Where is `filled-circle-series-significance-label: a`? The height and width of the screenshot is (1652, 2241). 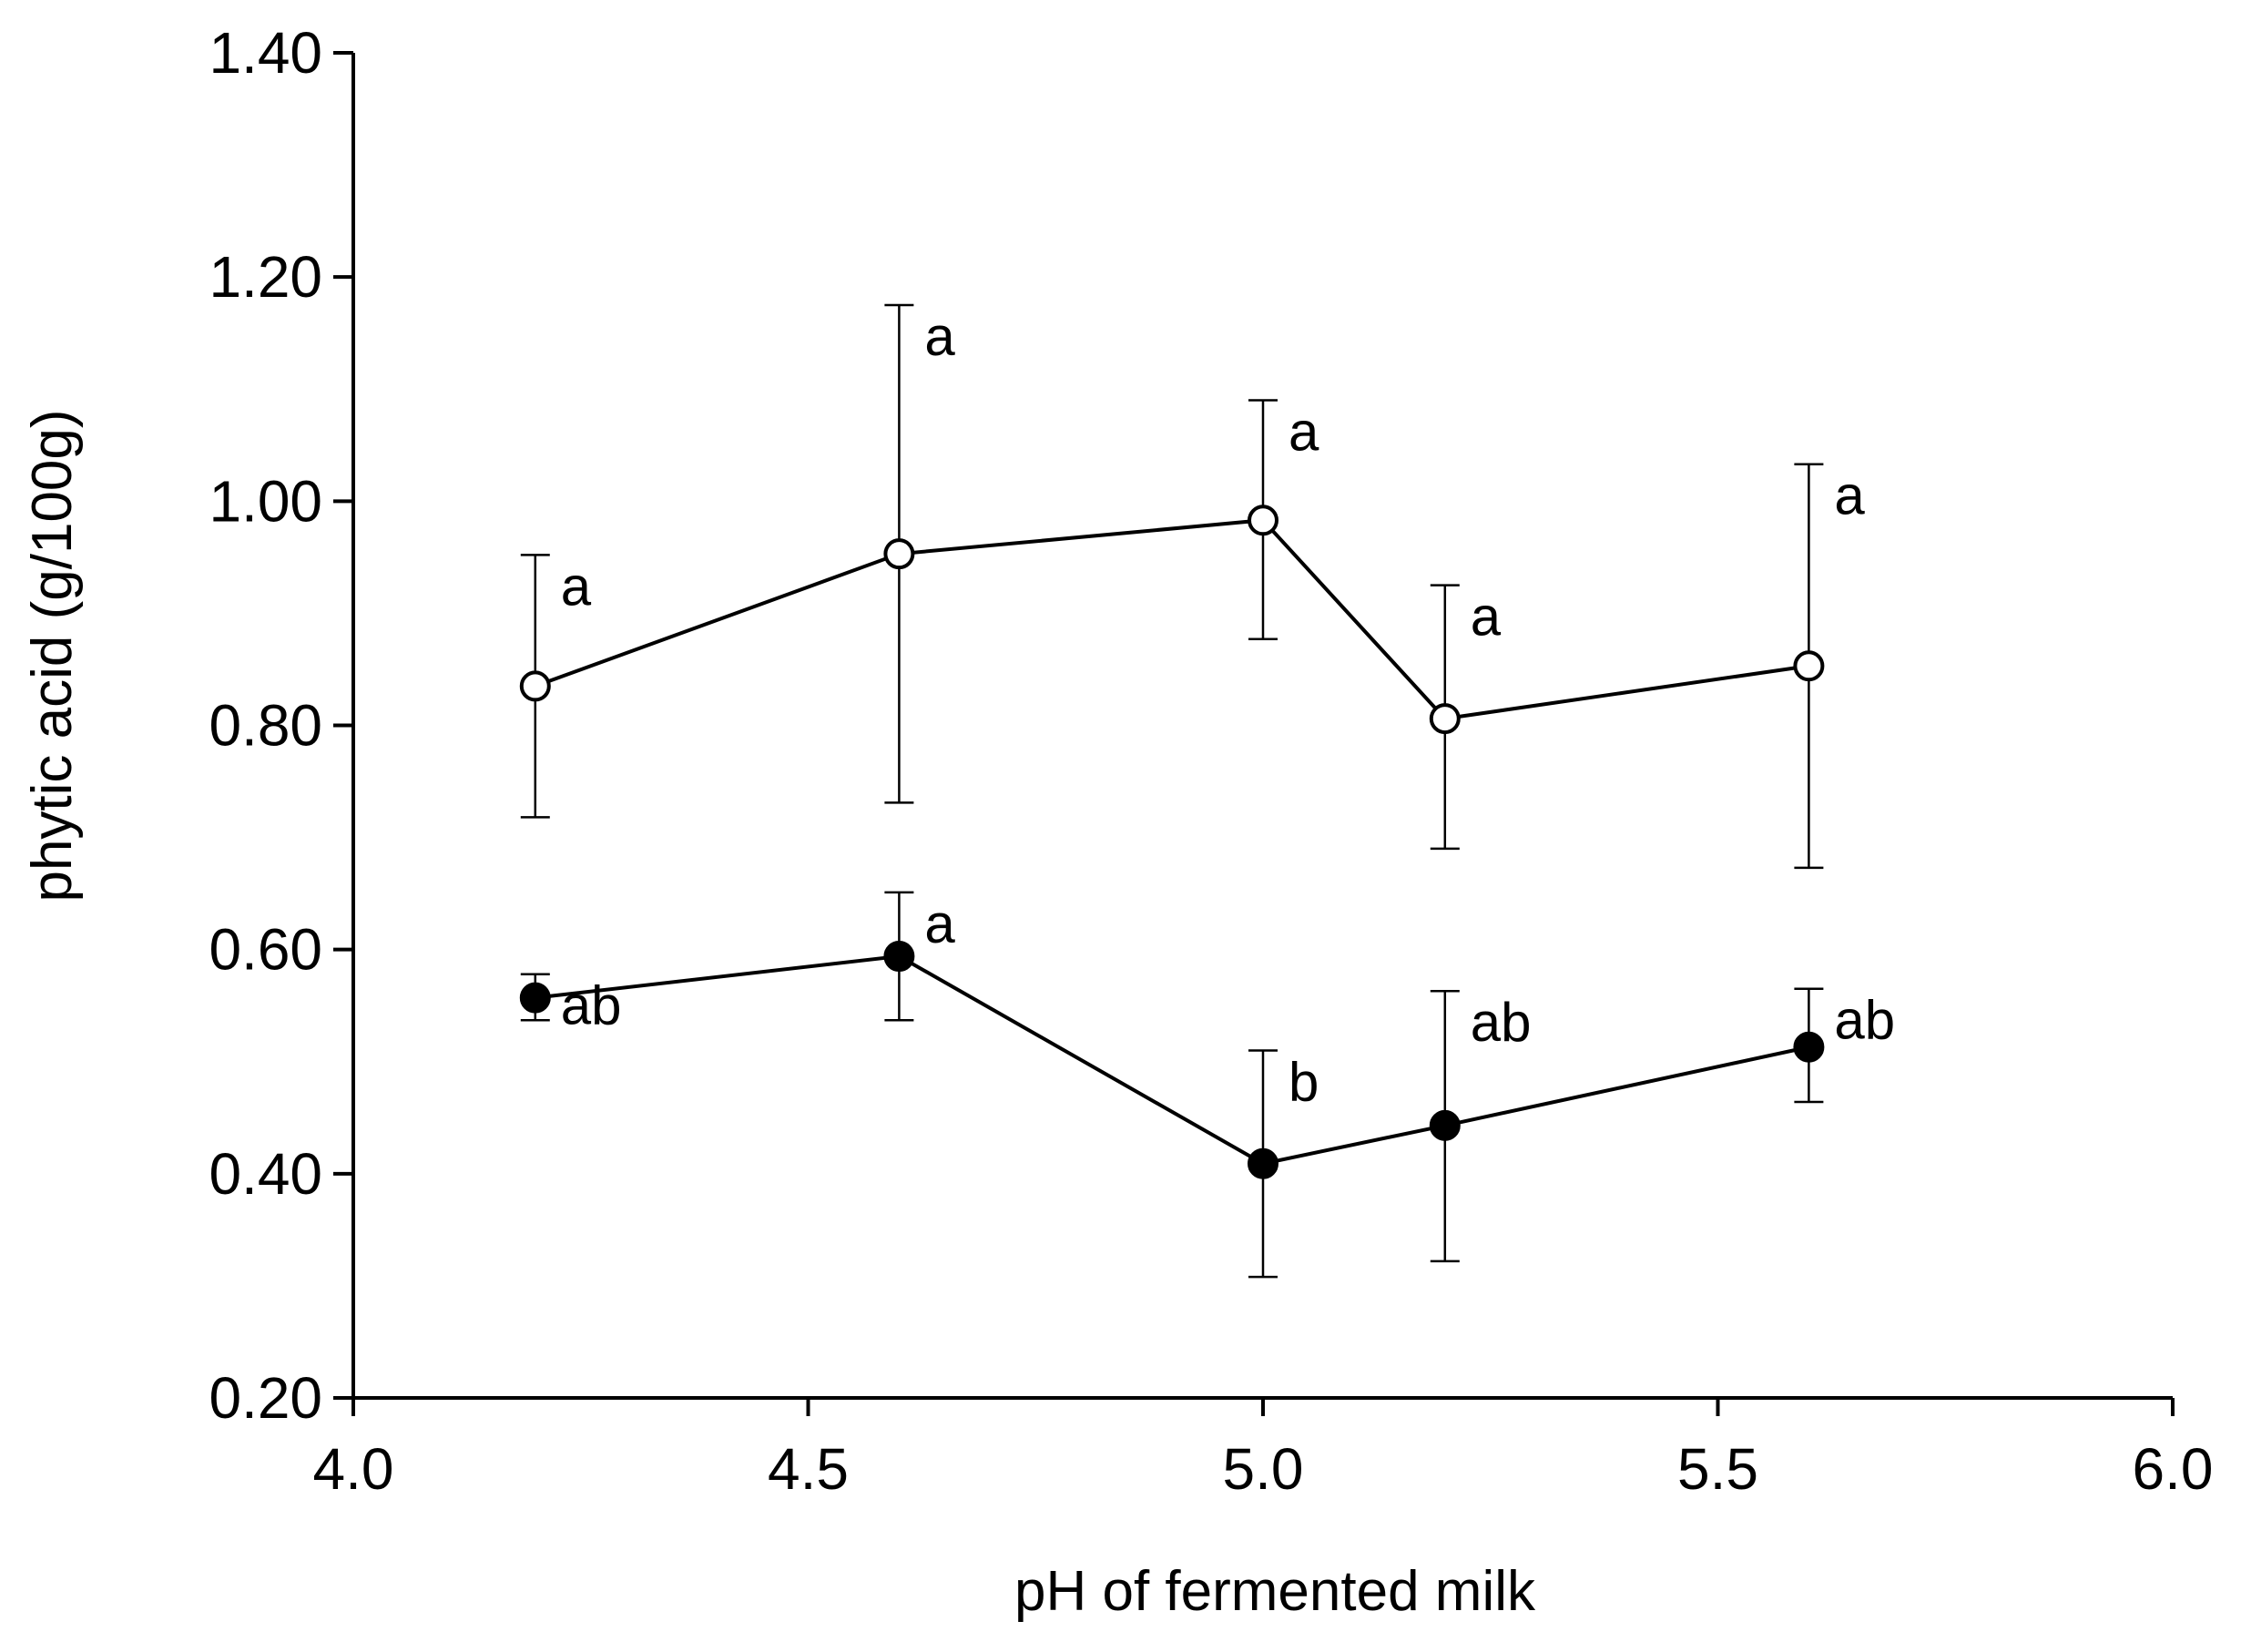 filled-circle-series-significance-label: a is located at coordinates (939, 923).